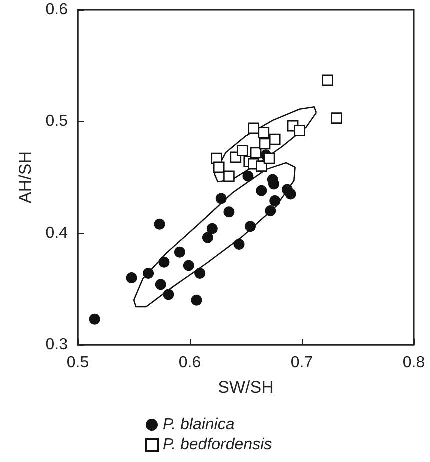 This screenshot has width=430, height=462. I want to click on y-tick-label: 0.4, so click(57, 233).